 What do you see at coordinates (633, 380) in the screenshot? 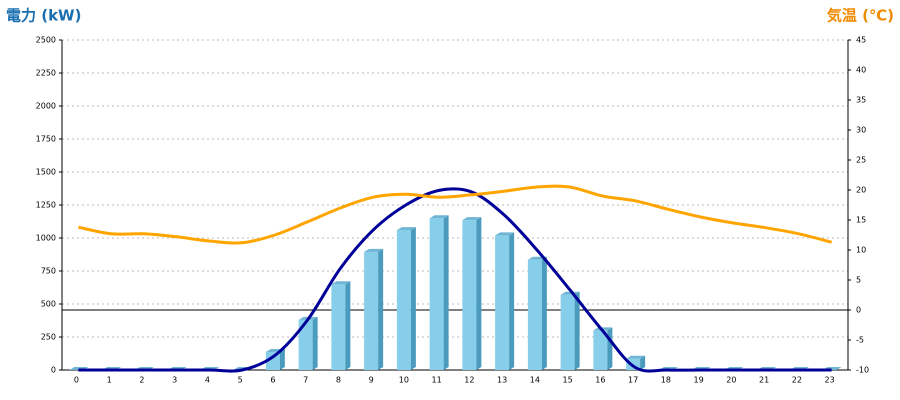
I see `x-tick-label: 17` at bounding box center [633, 380].